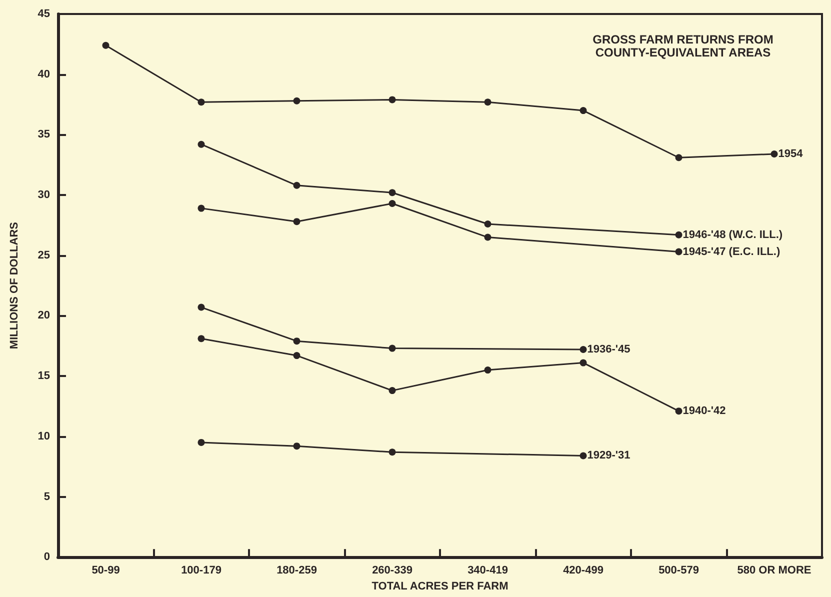 The height and width of the screenshot is (597, 831). What do you see at coordinates (440, 586) in the screenshot?
I see `x-axis-title: TOTAL ACRES PER FARM` at bounding box center [440, 586].